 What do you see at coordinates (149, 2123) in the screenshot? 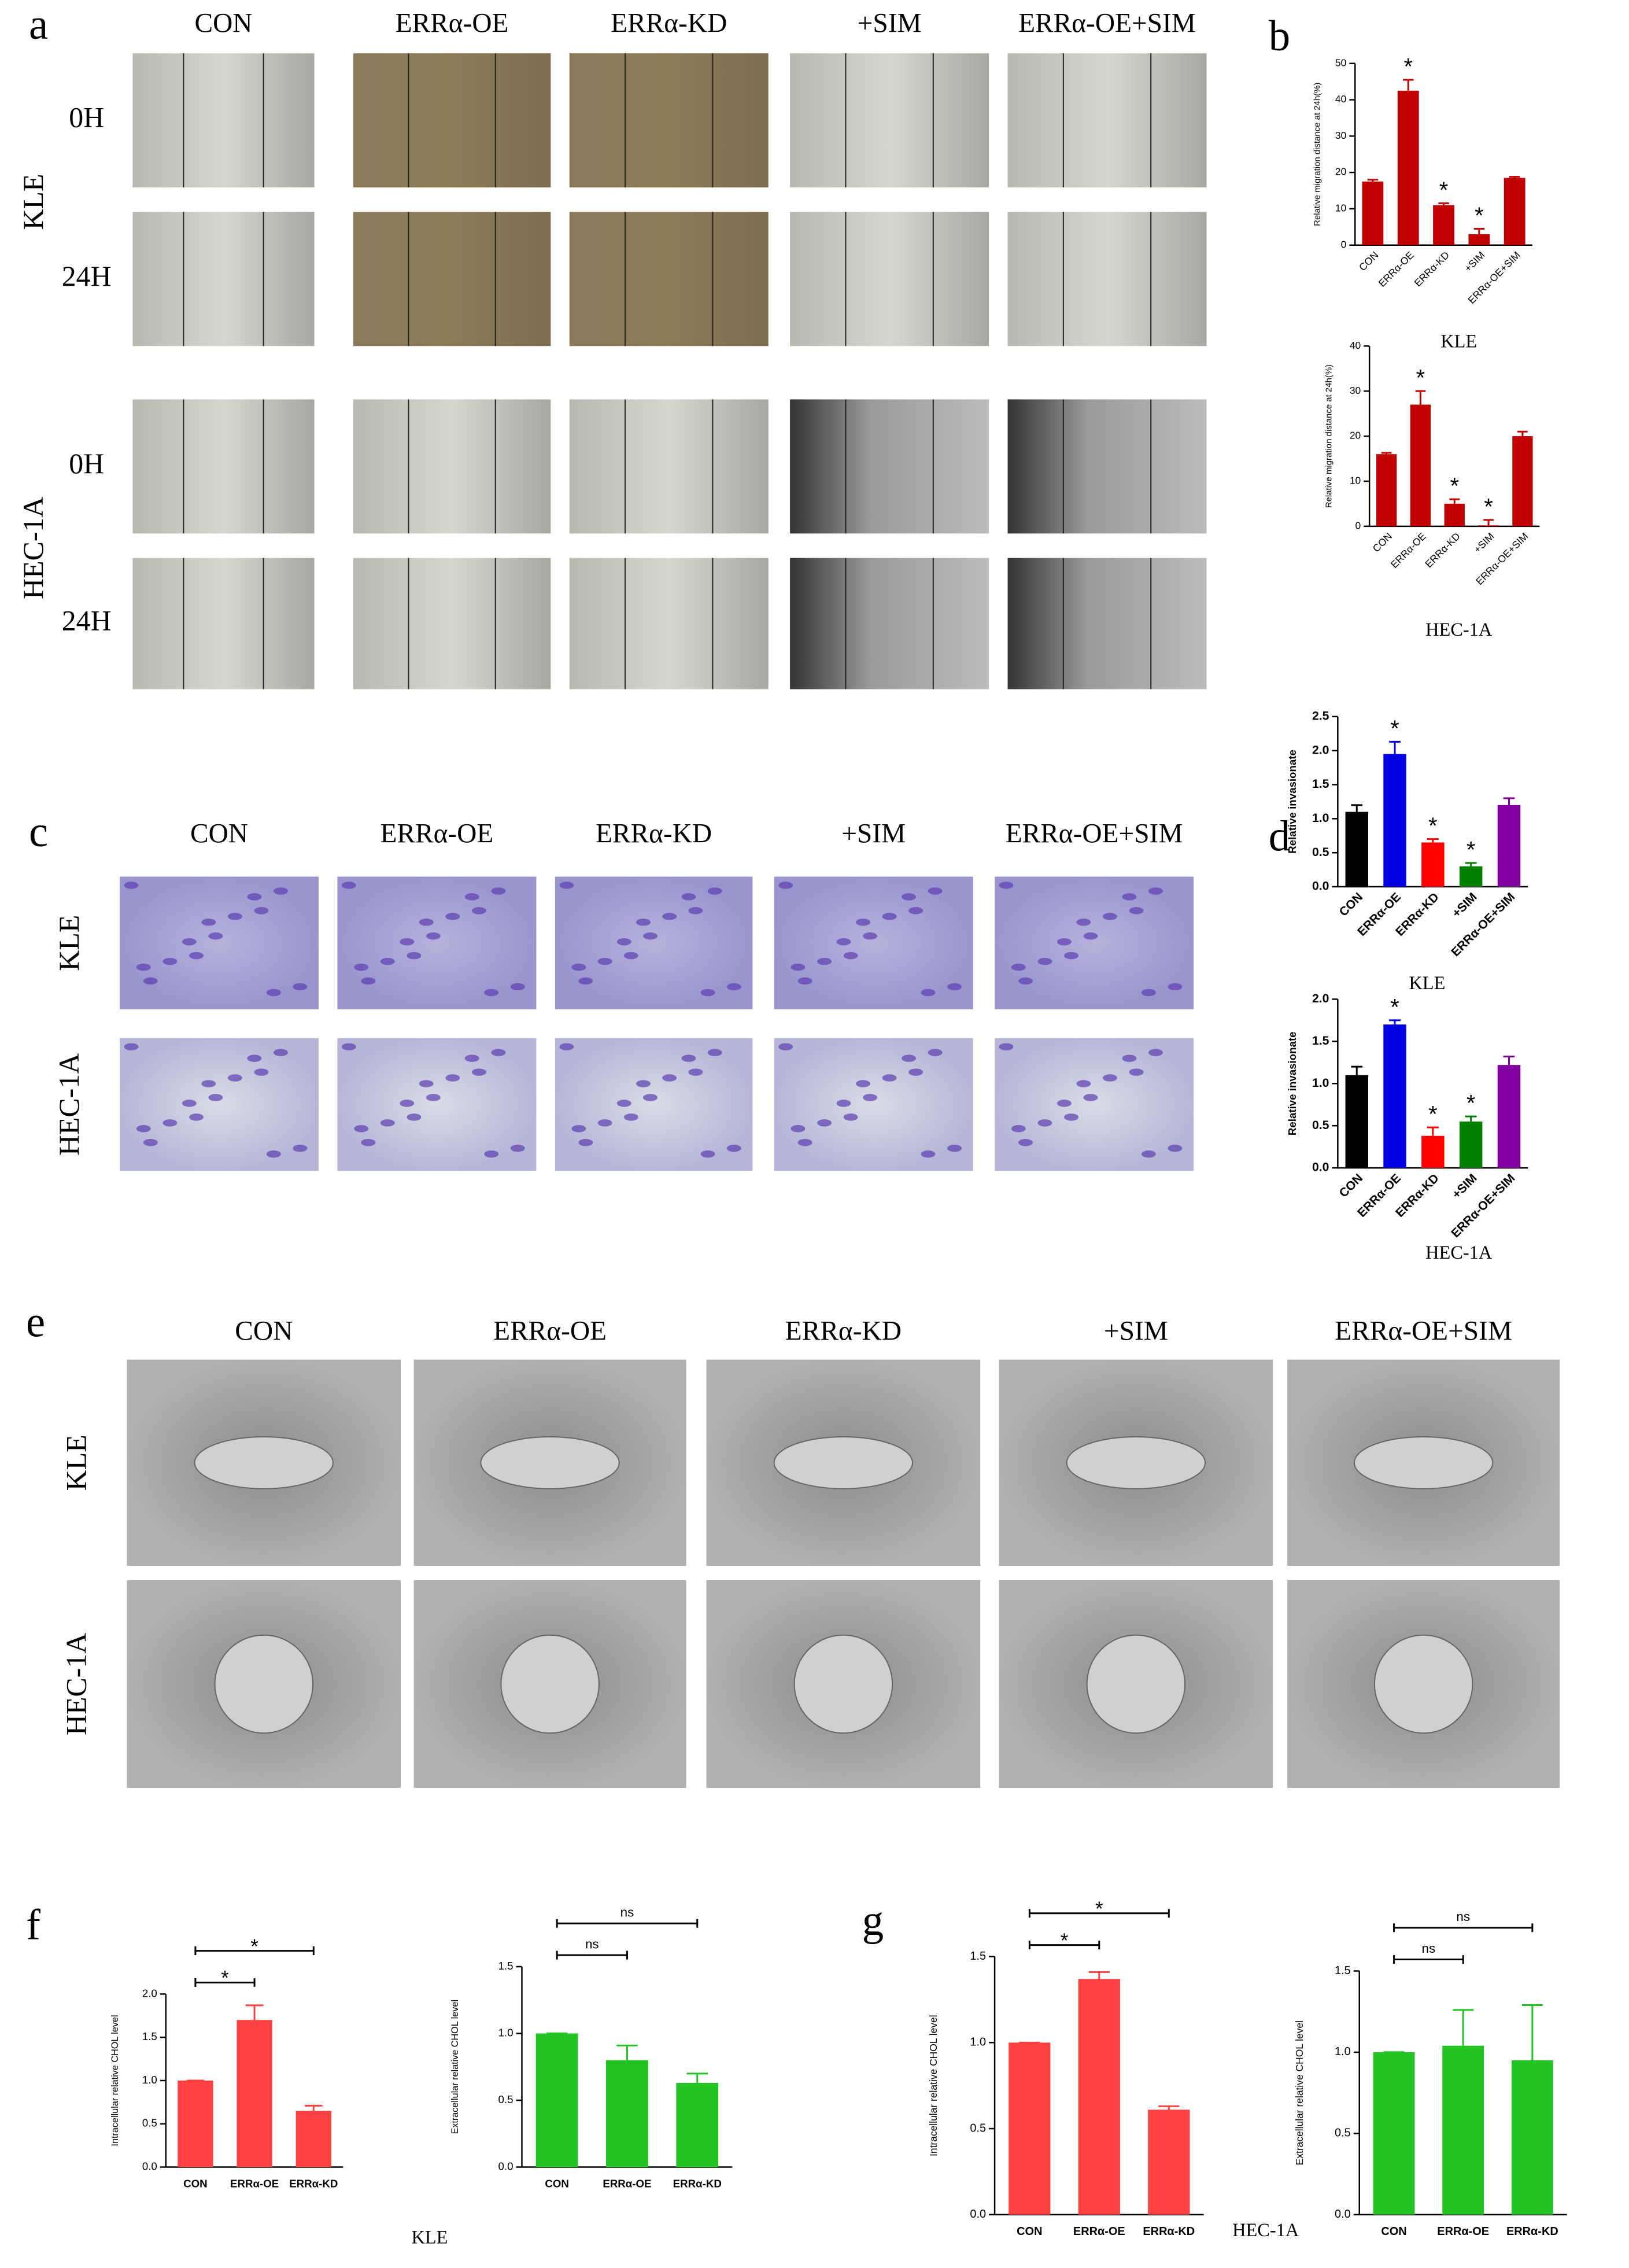
I see `y-tick-label: 0.5` at bounding box center [149, 2123].